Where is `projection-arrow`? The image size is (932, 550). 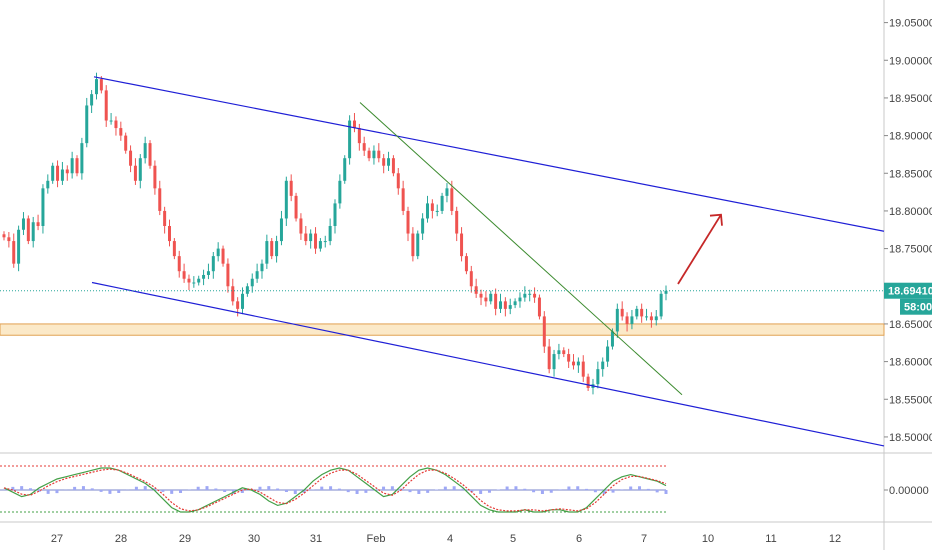 projection-arrow is located at coordinates (699, 249).